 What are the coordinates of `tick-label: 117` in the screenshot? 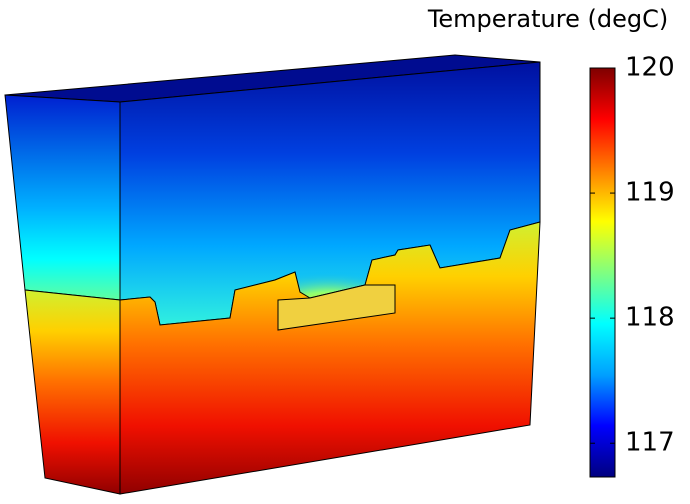 It's located at (650, 443).